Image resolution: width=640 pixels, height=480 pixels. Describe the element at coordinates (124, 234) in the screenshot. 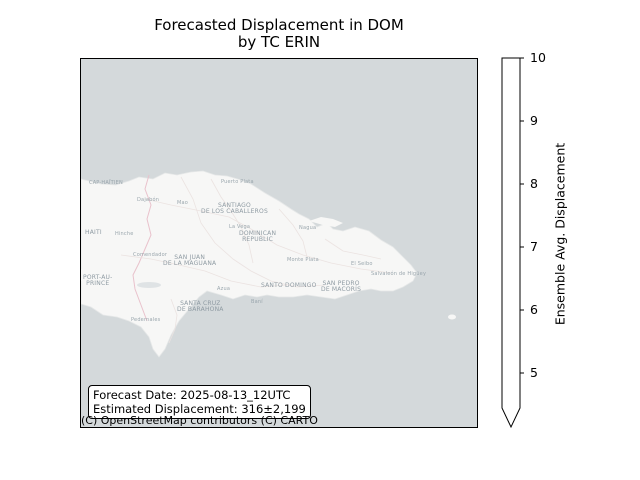

I see `place-label-hinche: Hinche` at that location.